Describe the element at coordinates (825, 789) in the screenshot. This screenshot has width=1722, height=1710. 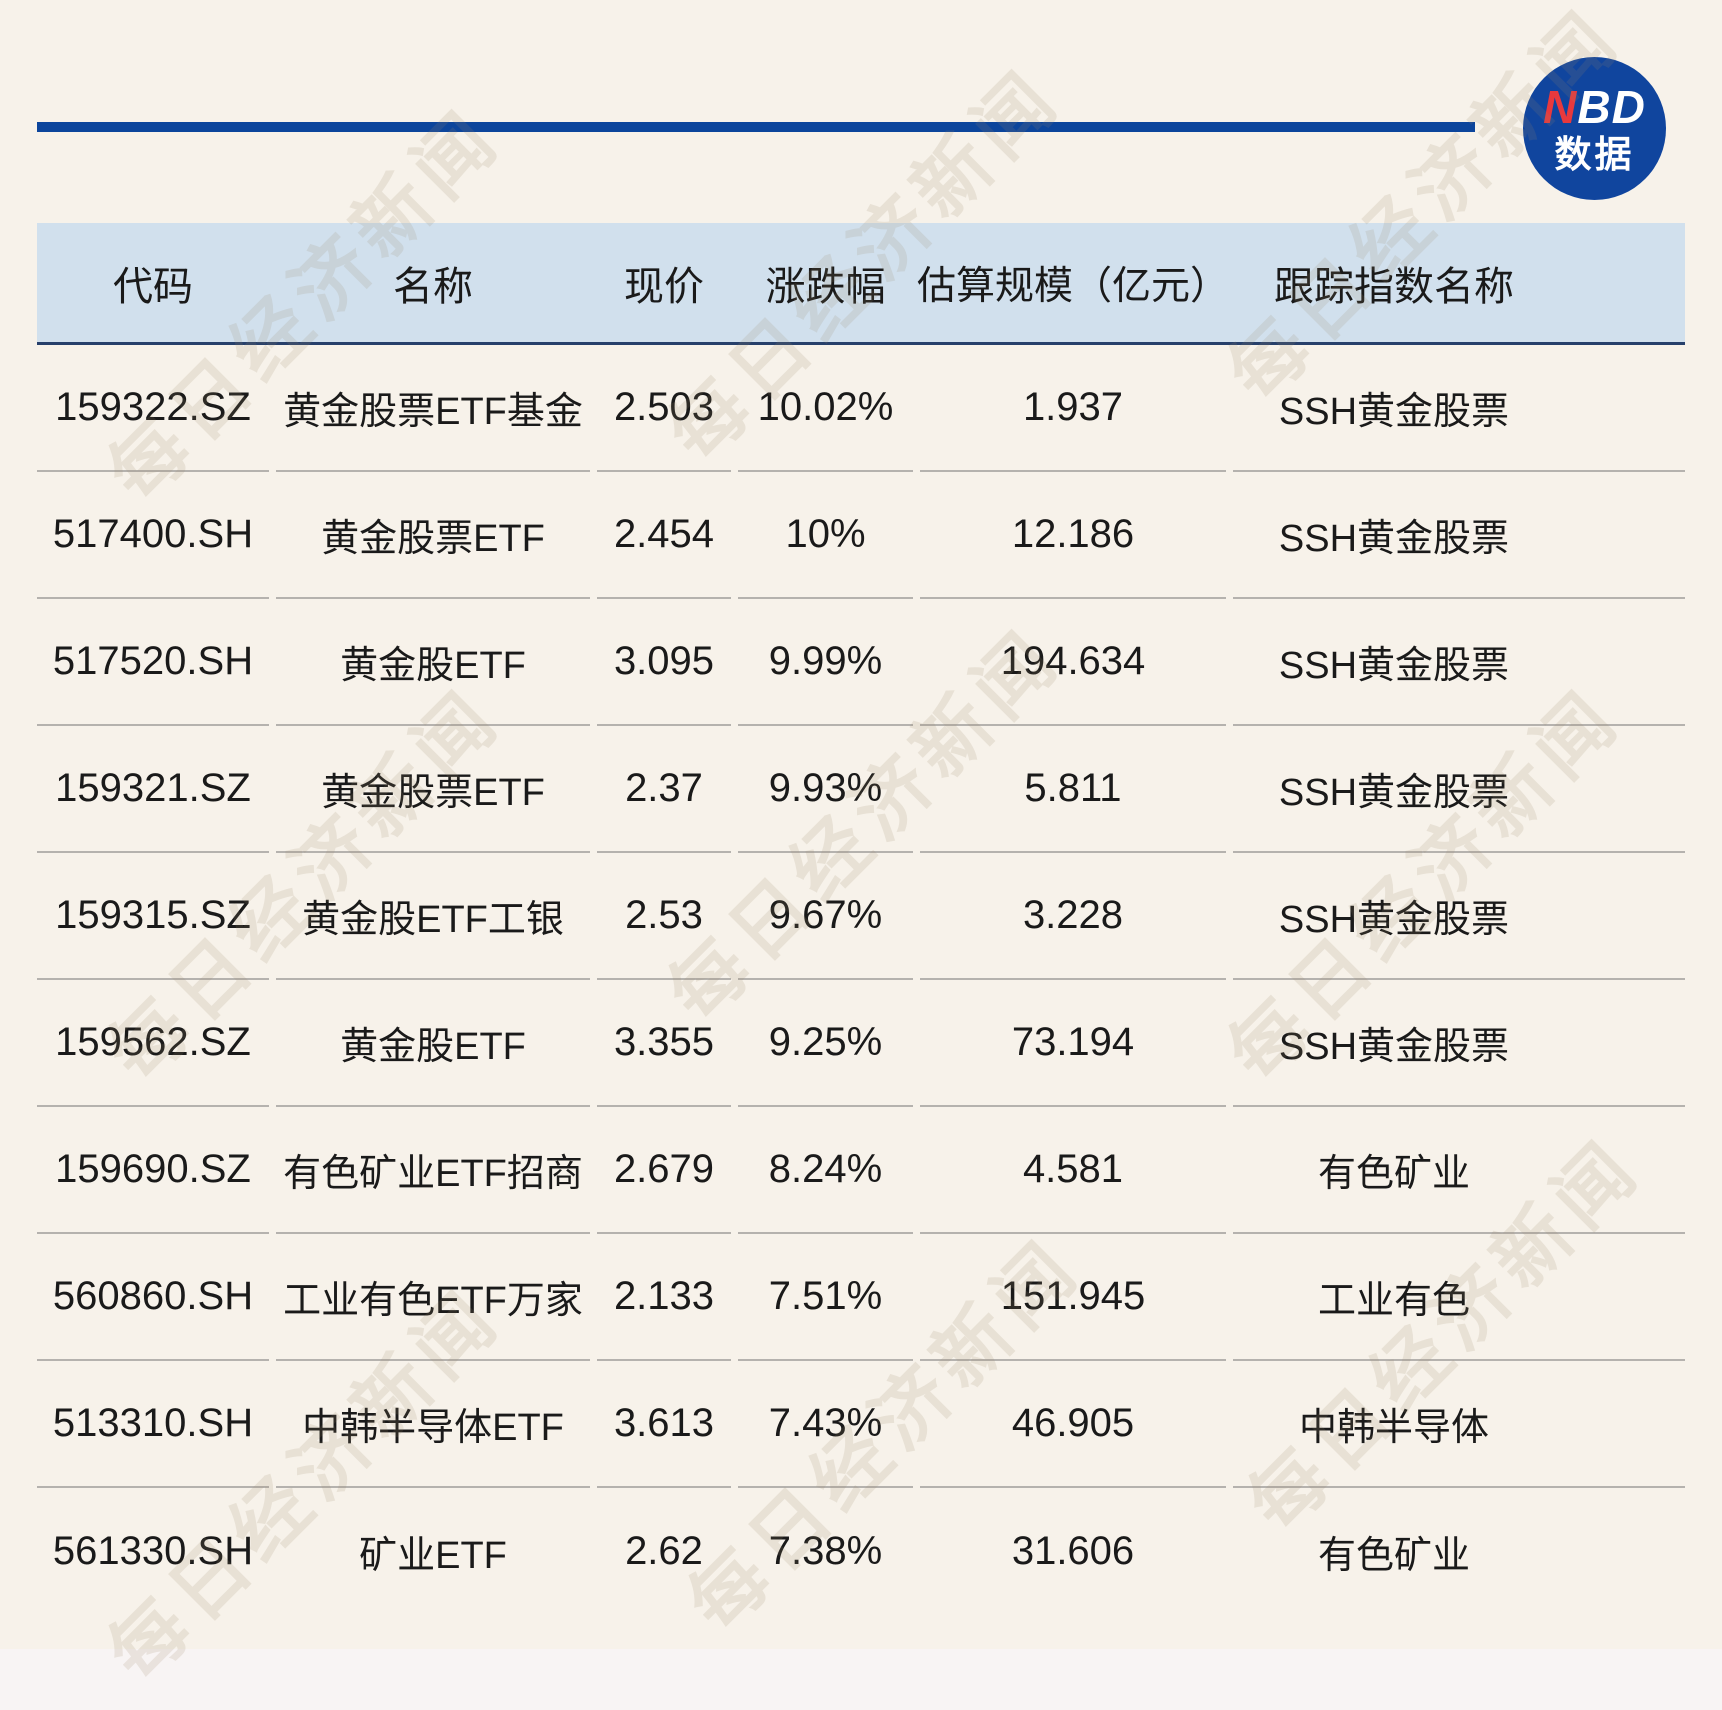
I see `cell-change: 9.93%` at that location.